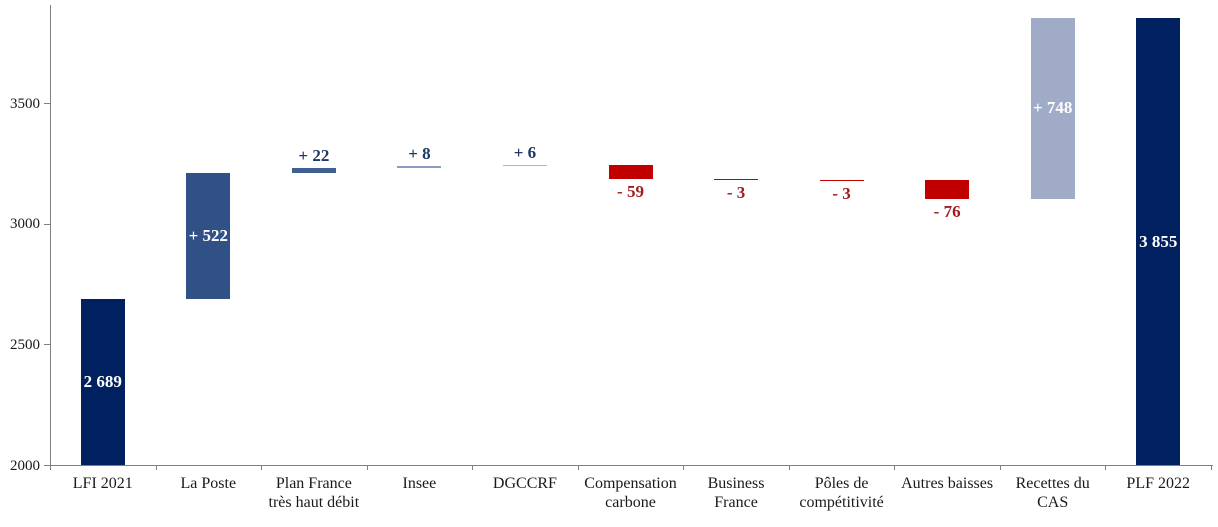  I want to click on bar-business-france, so click(736, 179).